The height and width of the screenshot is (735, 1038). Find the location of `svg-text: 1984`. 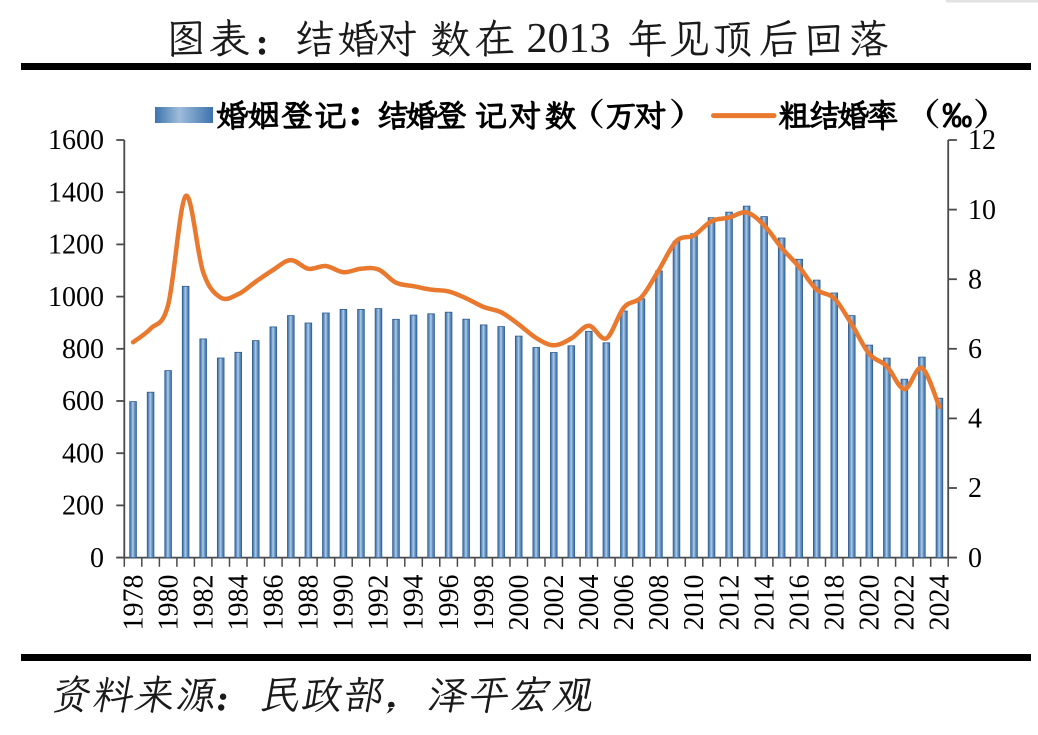

svg-text: 1984 is located at coordinates (238, 603).